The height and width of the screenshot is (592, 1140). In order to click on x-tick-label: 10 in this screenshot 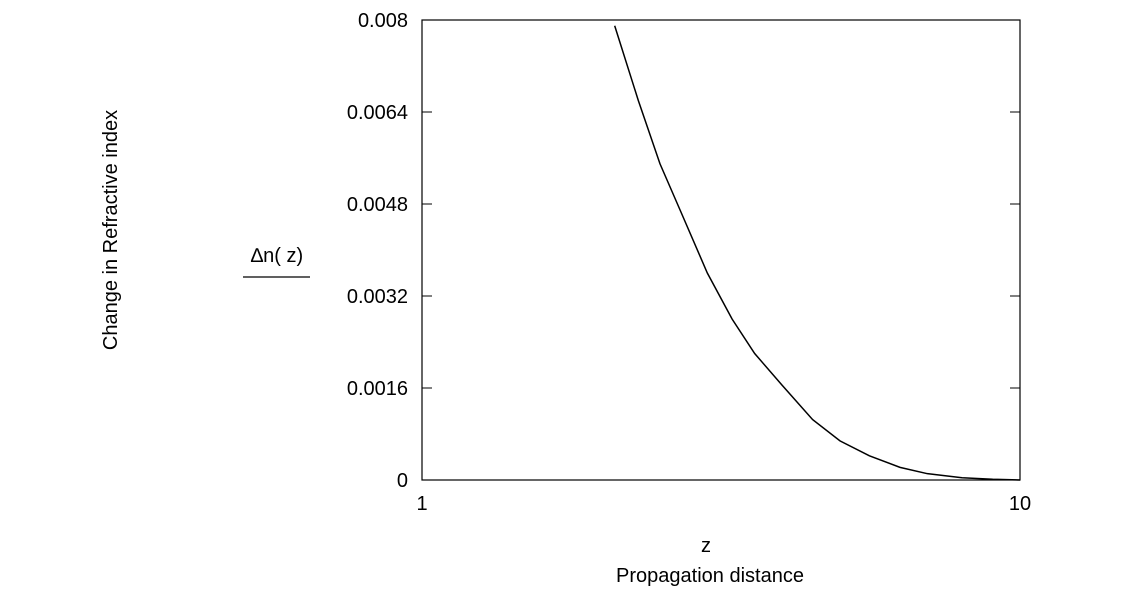, I will do `click(1020, 504)`.